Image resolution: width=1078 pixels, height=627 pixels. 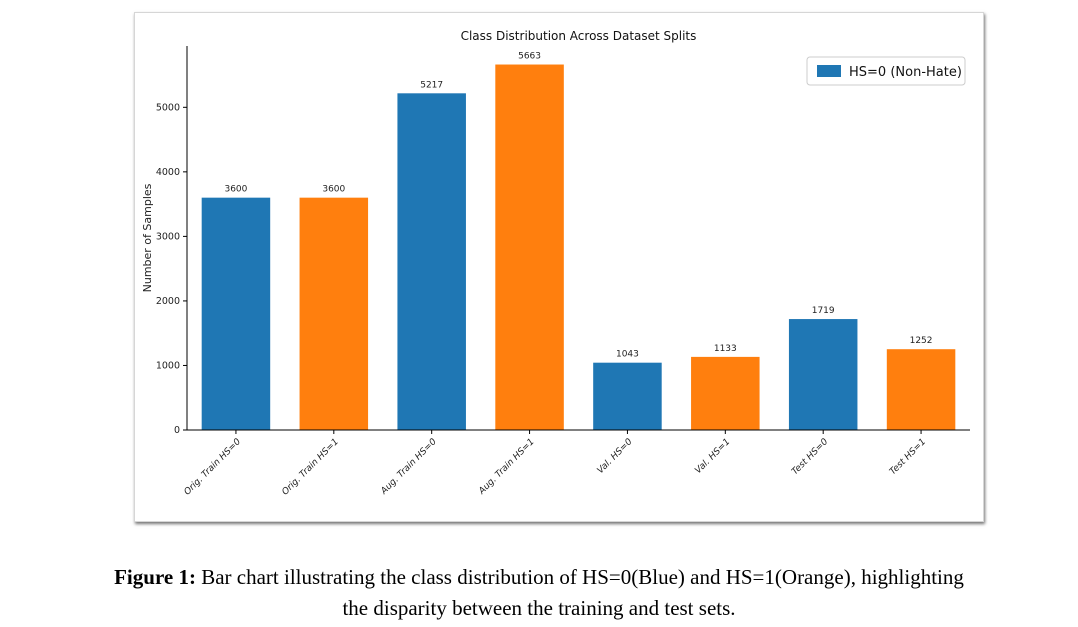 What do you see at coordinates (168, 301) in the screenshot?
I see `y-tick-label: 2000` at bounding box center [168, 301].